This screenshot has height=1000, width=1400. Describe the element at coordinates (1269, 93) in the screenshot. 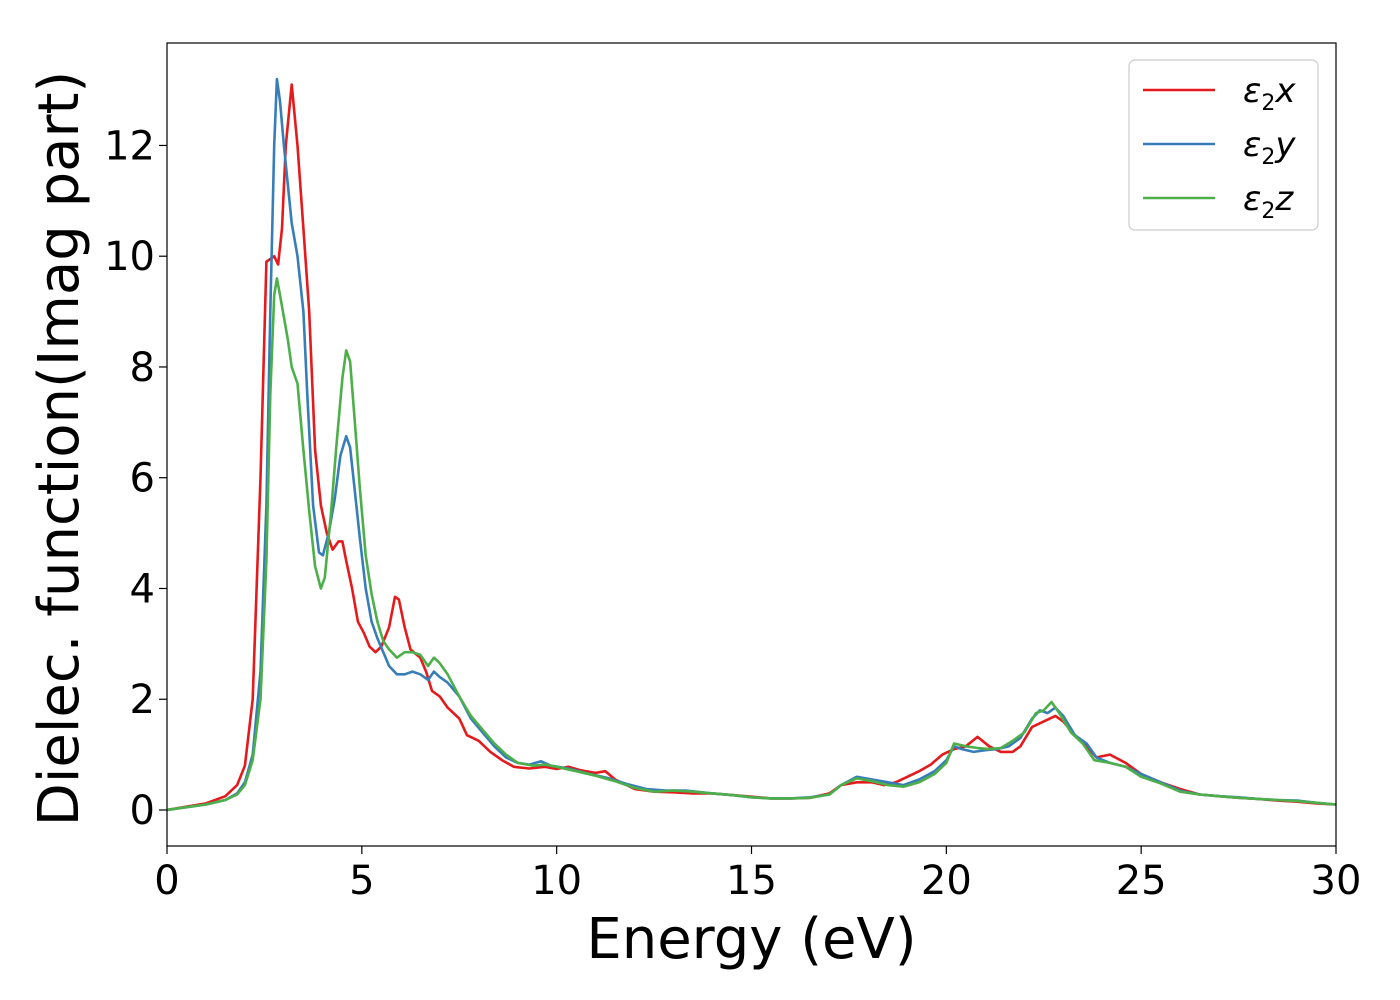

I see `legend-label-x: ε2x` at that location.